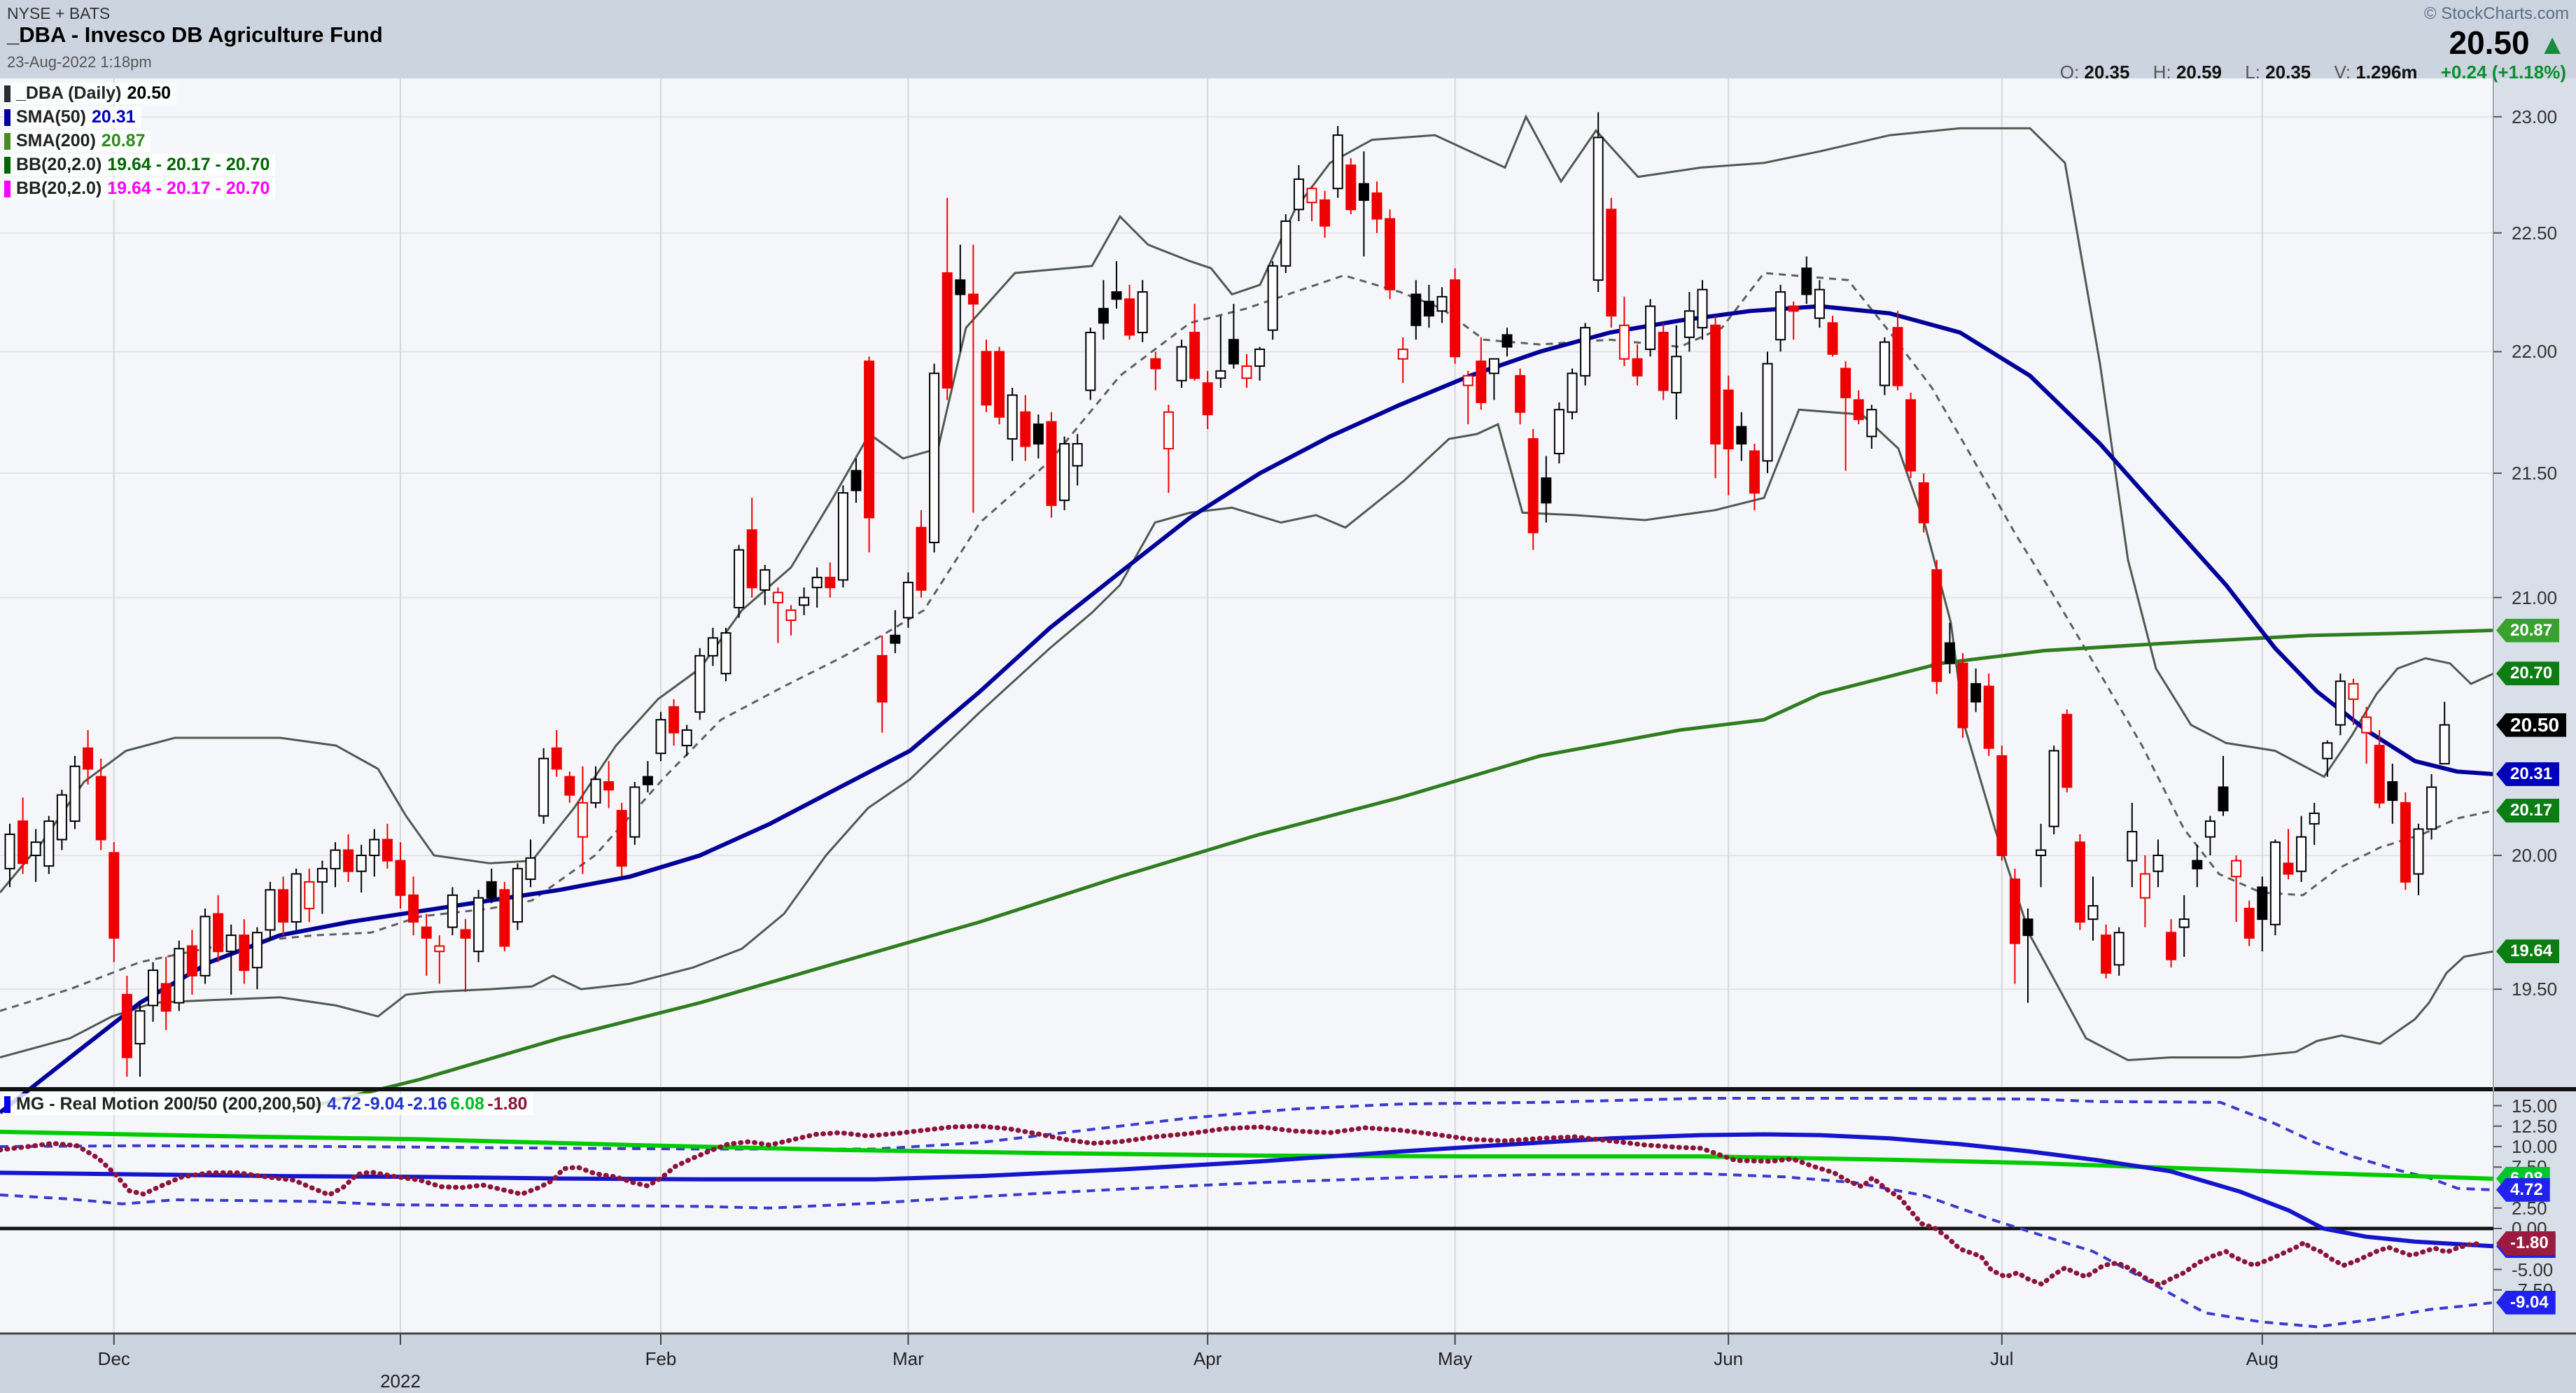 This screenshot has width=2576, height=1393. I want to click on bb-magenta-swatch, so click(7, 188).